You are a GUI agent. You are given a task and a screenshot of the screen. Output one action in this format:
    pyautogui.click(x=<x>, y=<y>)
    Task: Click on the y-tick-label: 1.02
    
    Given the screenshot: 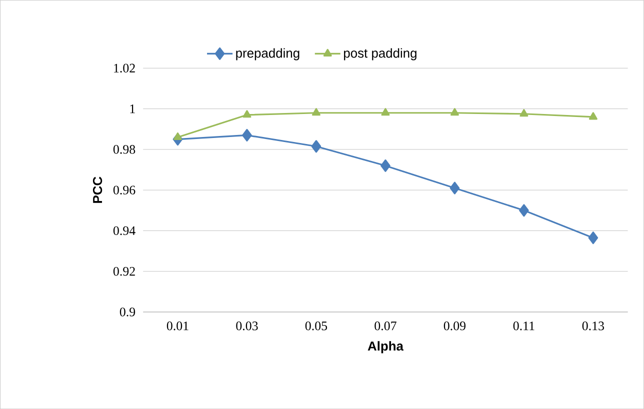 What is the action you would take?
    pyautogui.click(x=124, y=68)
    